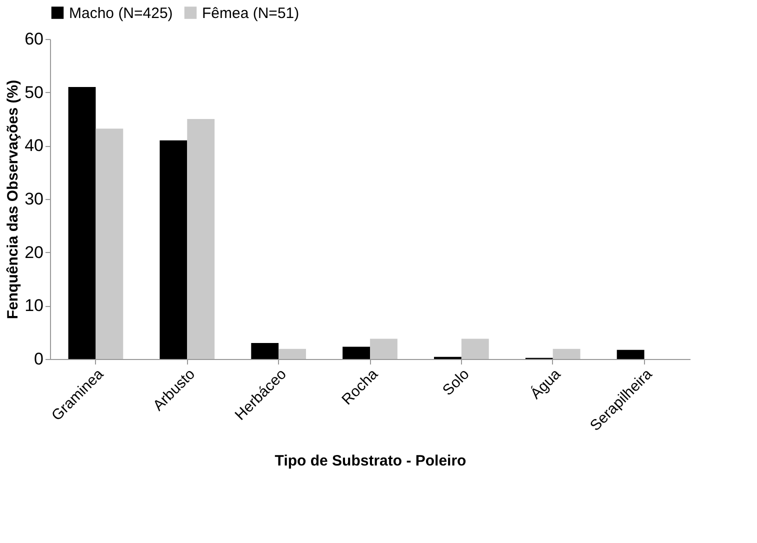 This screenshot has height=543, width=757. What do you see at coordinates (34, 92) in the screenshot?
I see `y-tick-label: 50` at bounding box center [34, 92].